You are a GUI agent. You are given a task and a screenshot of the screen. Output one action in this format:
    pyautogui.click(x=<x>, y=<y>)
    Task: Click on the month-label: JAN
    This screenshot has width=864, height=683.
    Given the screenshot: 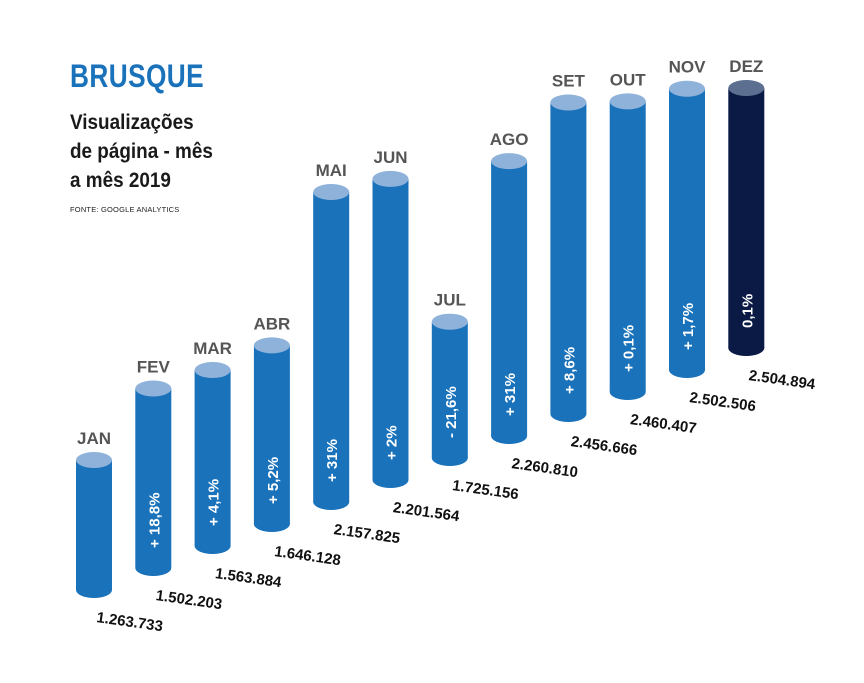 What is the action you would take?
    pyautogui.click(x=94, y=438)
    